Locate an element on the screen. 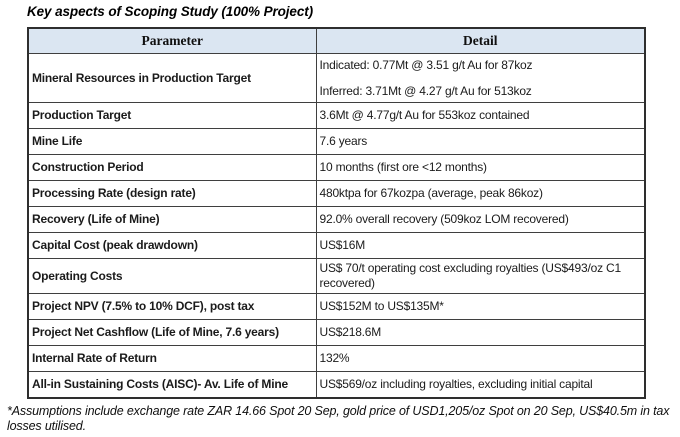  parameter-cell: Production Target is located at coordinates (172, 115).